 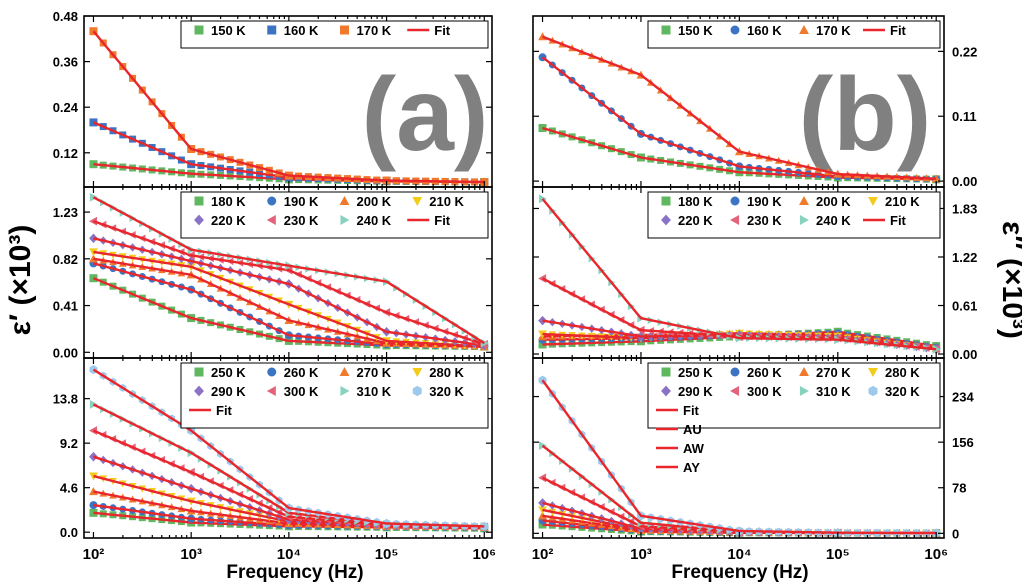 I want to click on x-tick-label: 10⁴, so click(x=739, y=554).